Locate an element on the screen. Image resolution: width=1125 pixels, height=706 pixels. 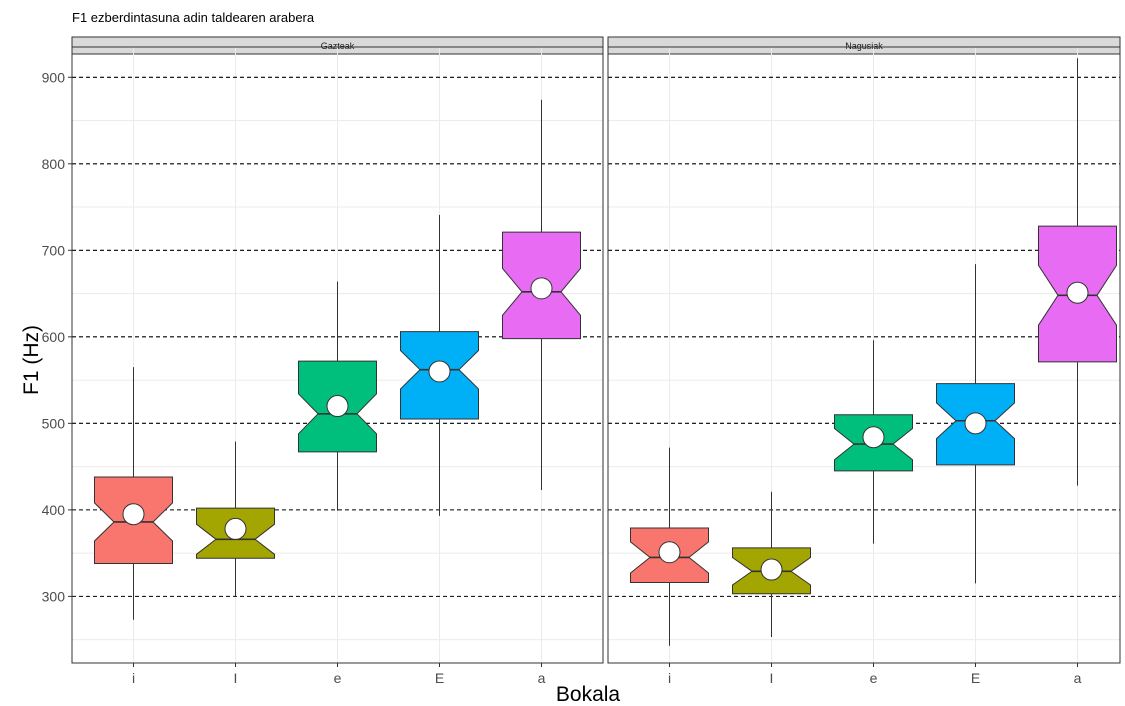
strip-label: Nagusiak is located at coordinates (864, 46).